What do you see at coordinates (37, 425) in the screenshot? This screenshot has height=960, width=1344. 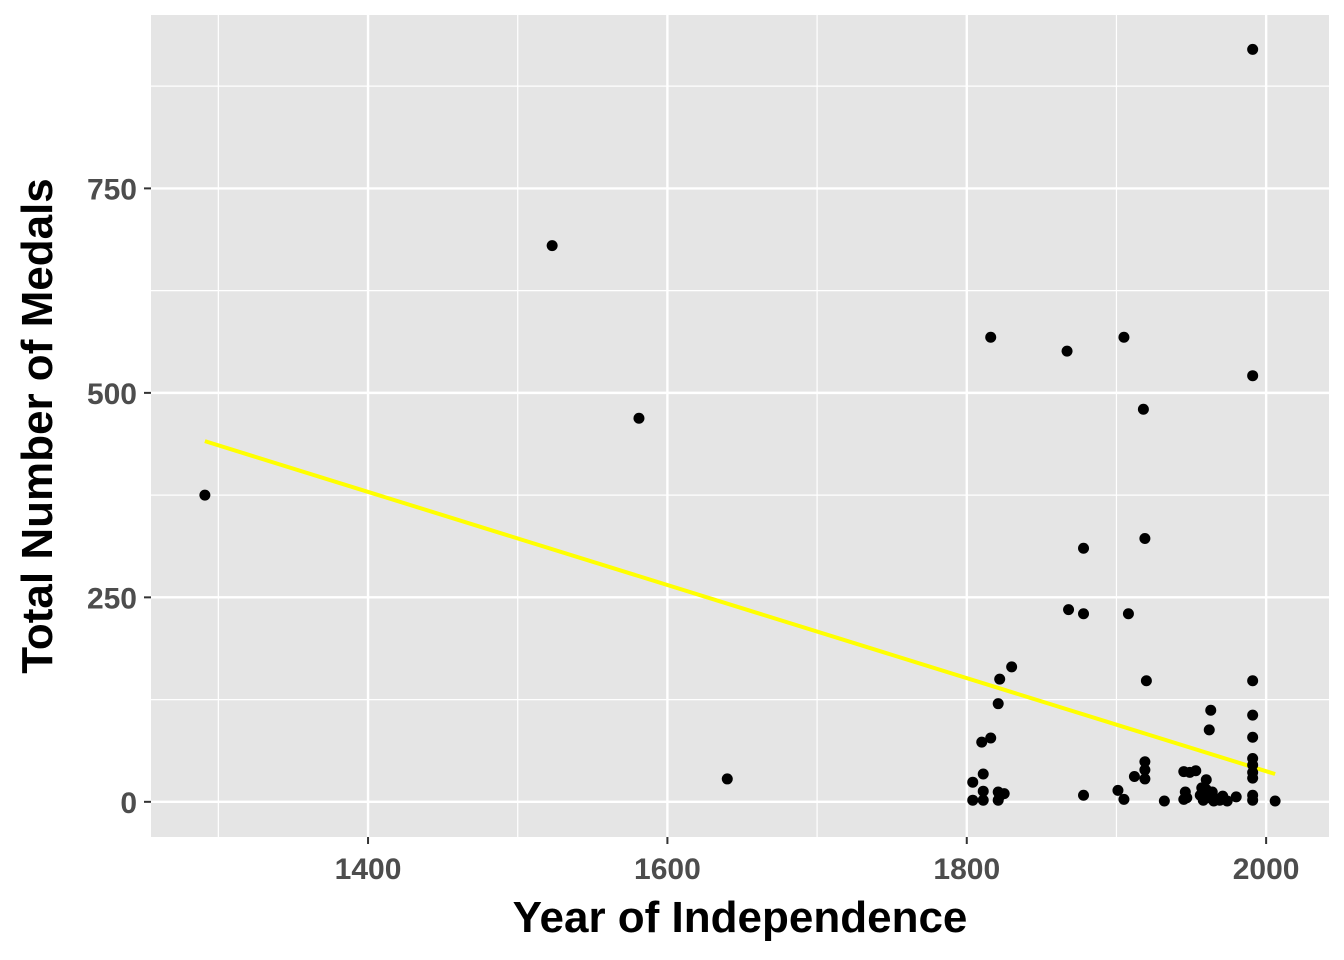 I see `y-axis-title: Total Number of Medals` at bounding box center [37, 425].